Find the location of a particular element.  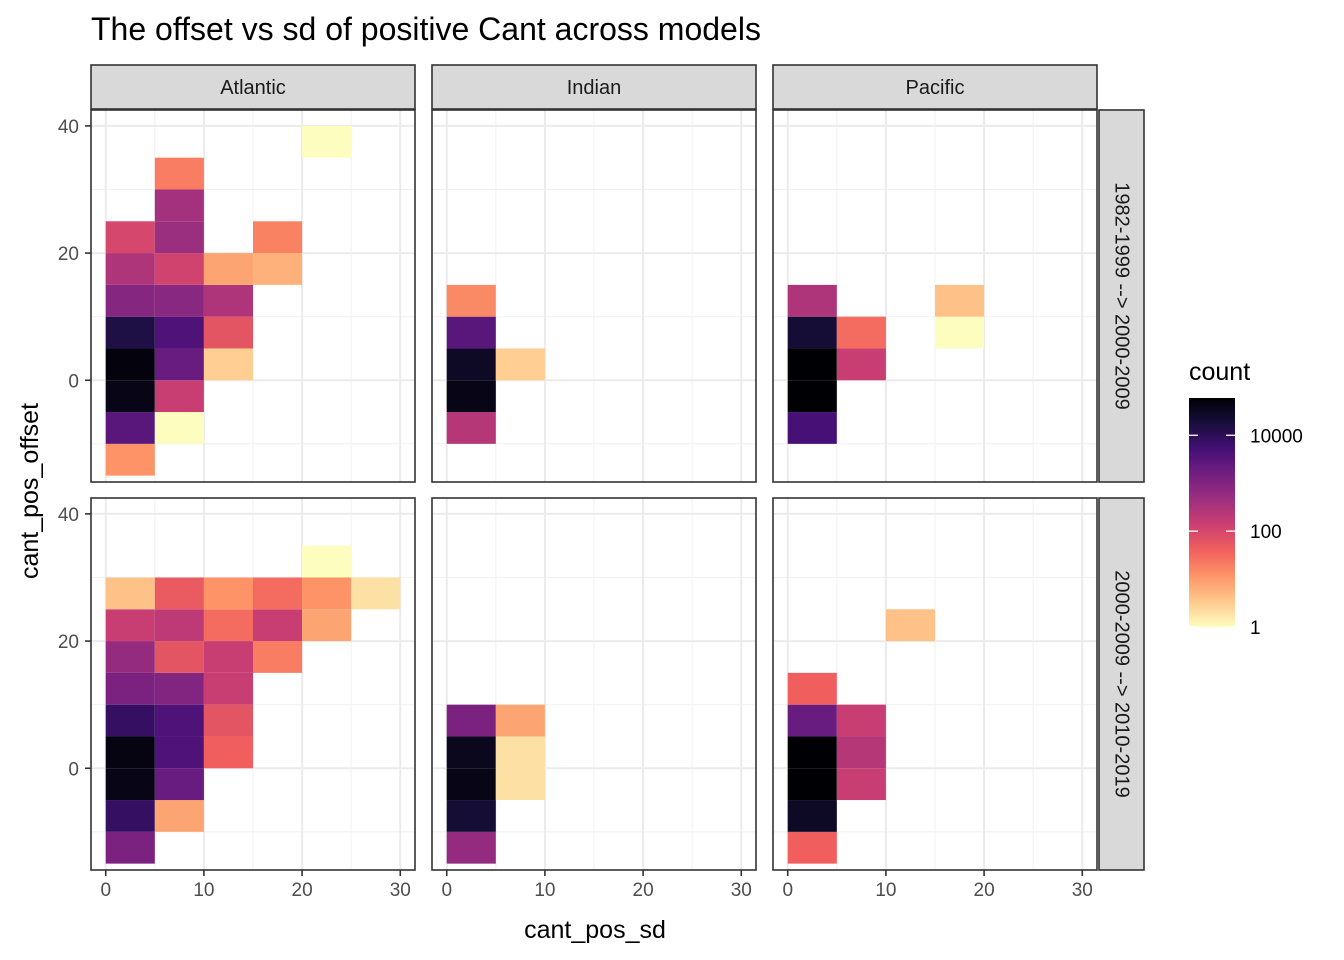

legend-tick-label: 1 is located at coordinates (1255, 628).